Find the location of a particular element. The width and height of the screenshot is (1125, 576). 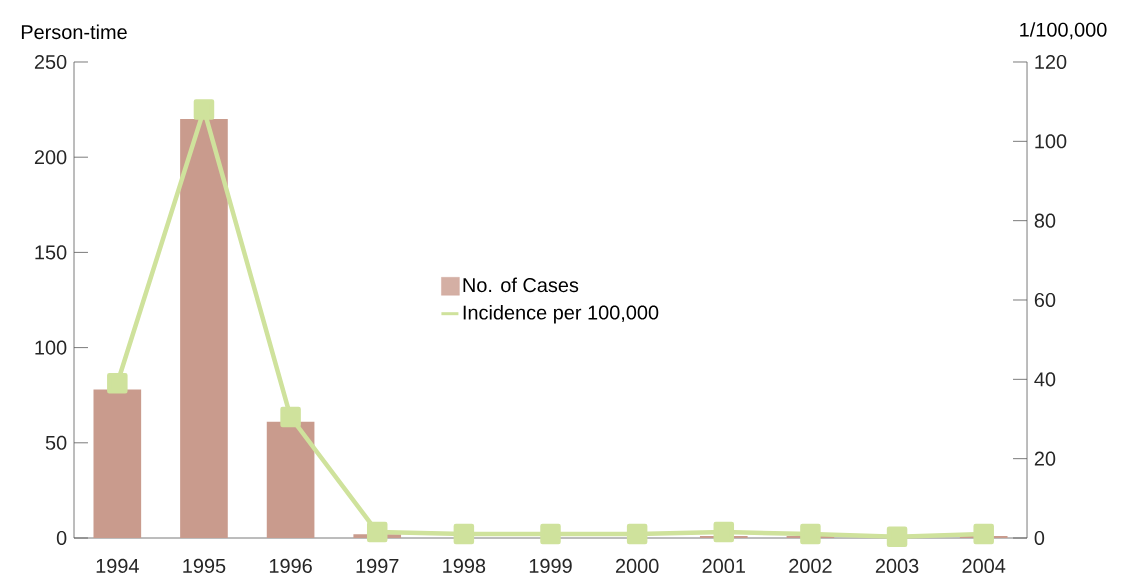

x-tick-label: 1998 is located at coordinates (464, 565).